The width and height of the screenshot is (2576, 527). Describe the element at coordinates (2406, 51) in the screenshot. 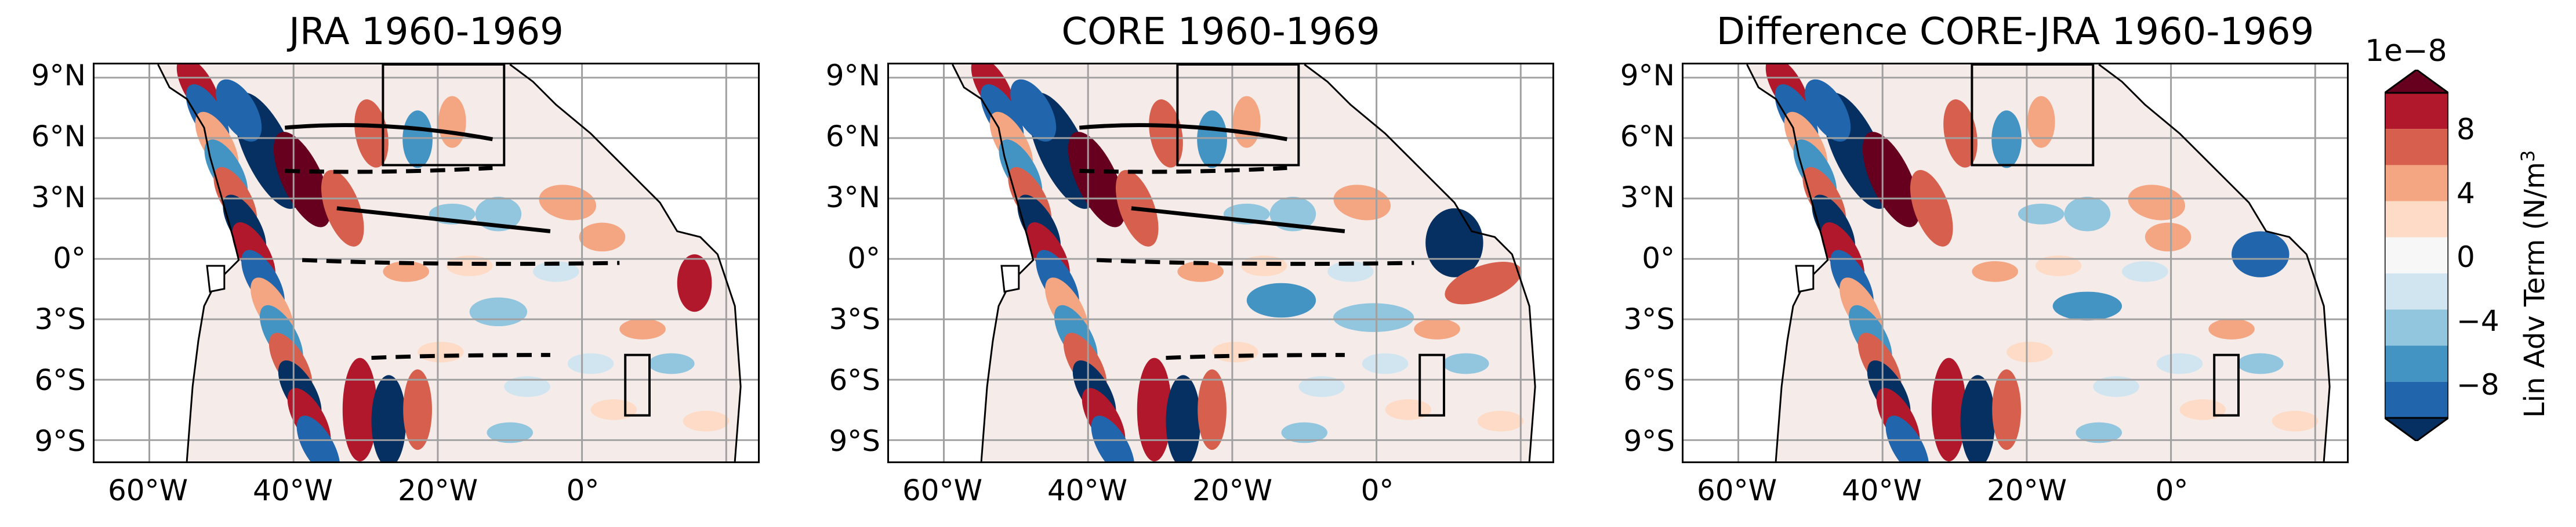

I see `colorbar-exponent: 1e−8` at that location.